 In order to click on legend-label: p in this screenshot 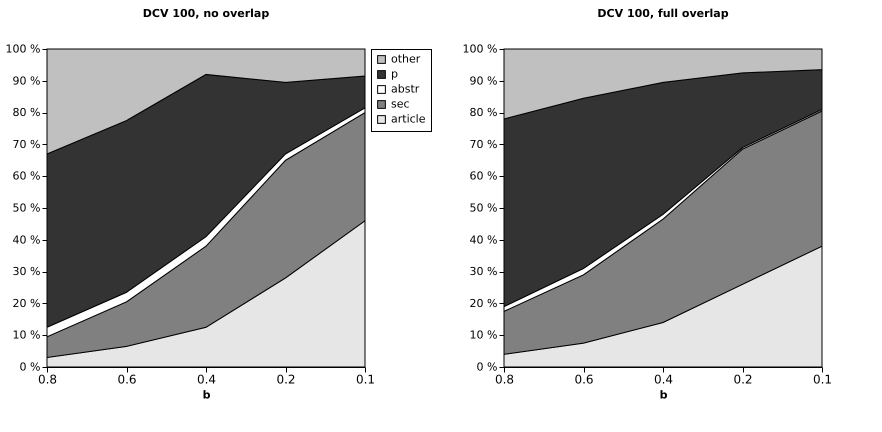, I will do `click(394, 74)`.